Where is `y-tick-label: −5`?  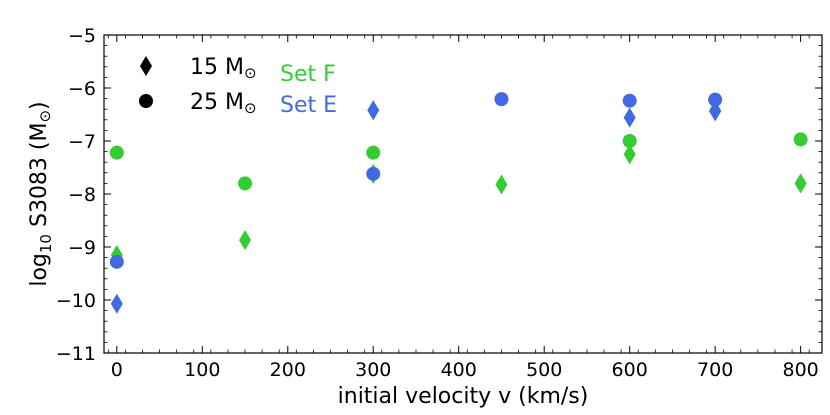
y-tick-label: −5 is located at coordinates (82, 36).